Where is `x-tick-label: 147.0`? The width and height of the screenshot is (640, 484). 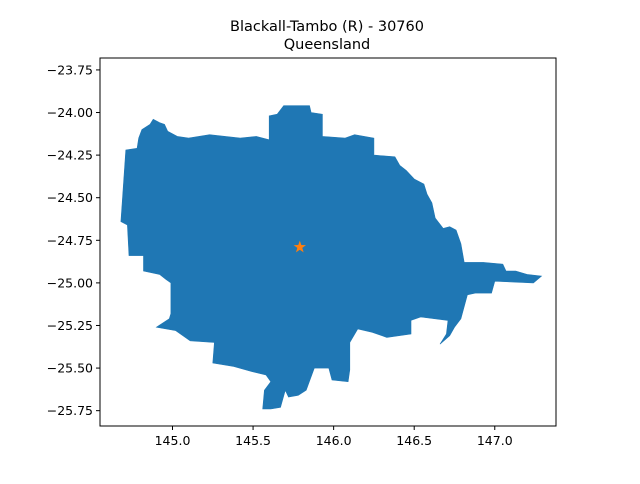 x-tick-label: 147.0 is located at coordinates (495, 440).